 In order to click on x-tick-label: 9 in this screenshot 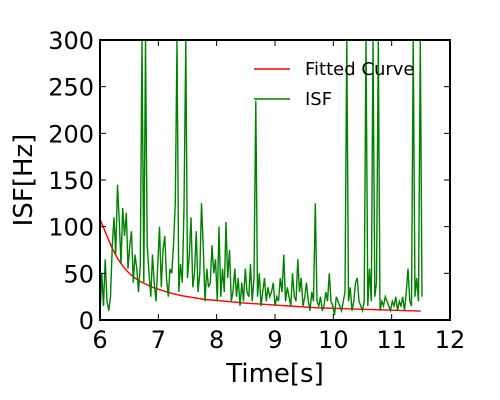, I will do `click(274, 340)`.